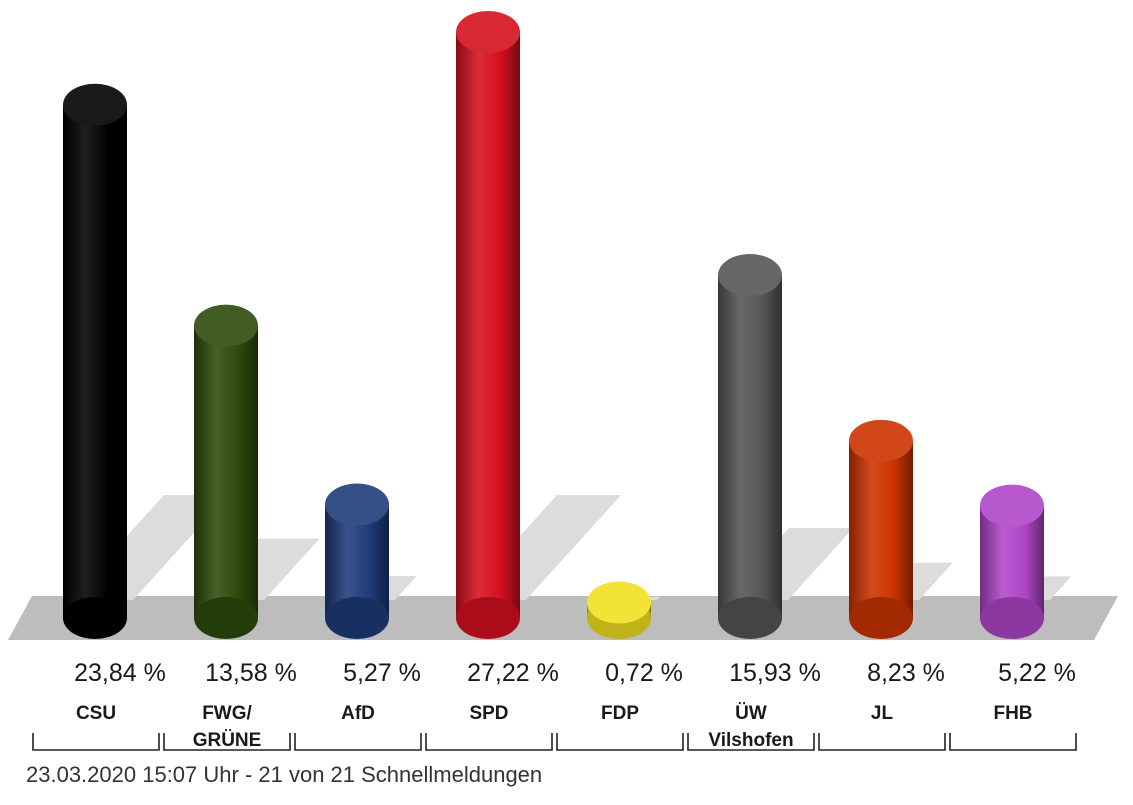 The width and height of the screenshot is (1133, 805). I want to click on category-label: Vilshofen, so click(750, 740).